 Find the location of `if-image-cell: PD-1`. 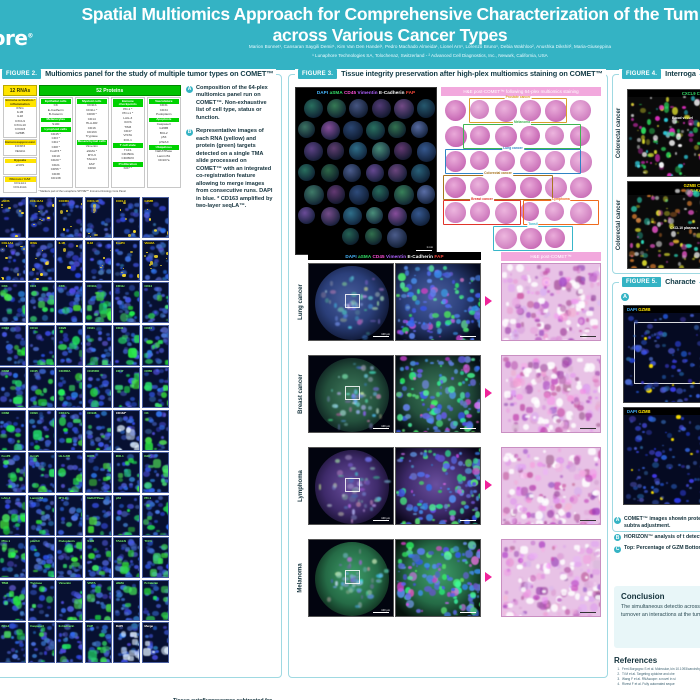

if-image-cell: PD-1 is located at coordinates (155, 515).